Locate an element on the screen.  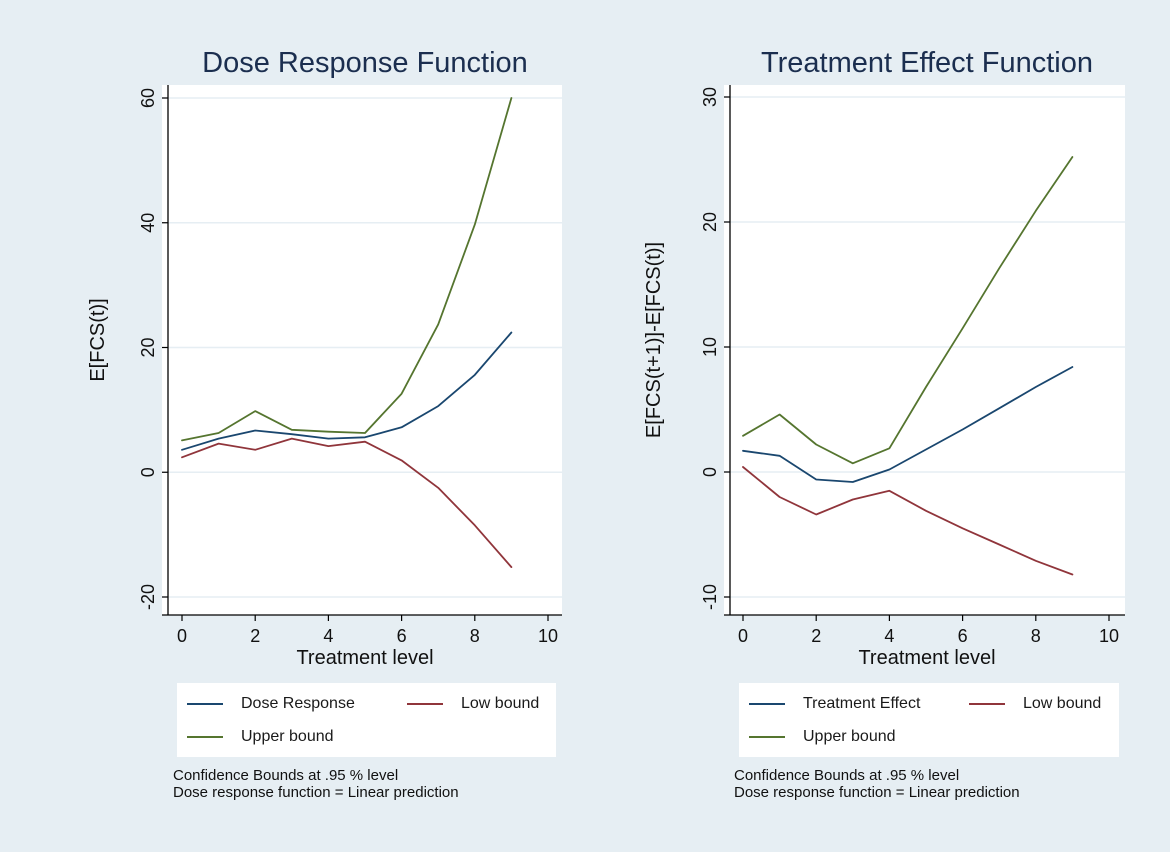
legend-label: Dose Response is located at coordinates (298, 703).